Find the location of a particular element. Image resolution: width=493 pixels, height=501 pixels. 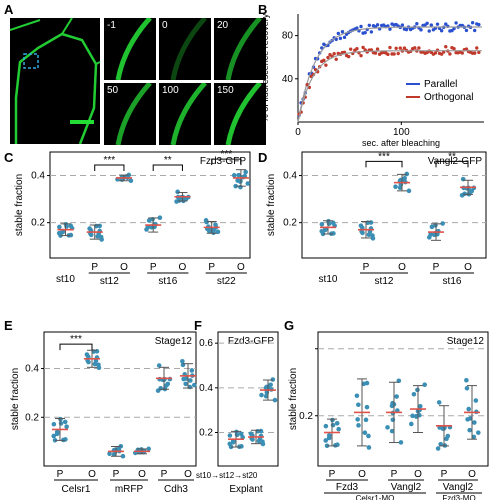

panel-label-g: G is located at coordinates (289, 325).